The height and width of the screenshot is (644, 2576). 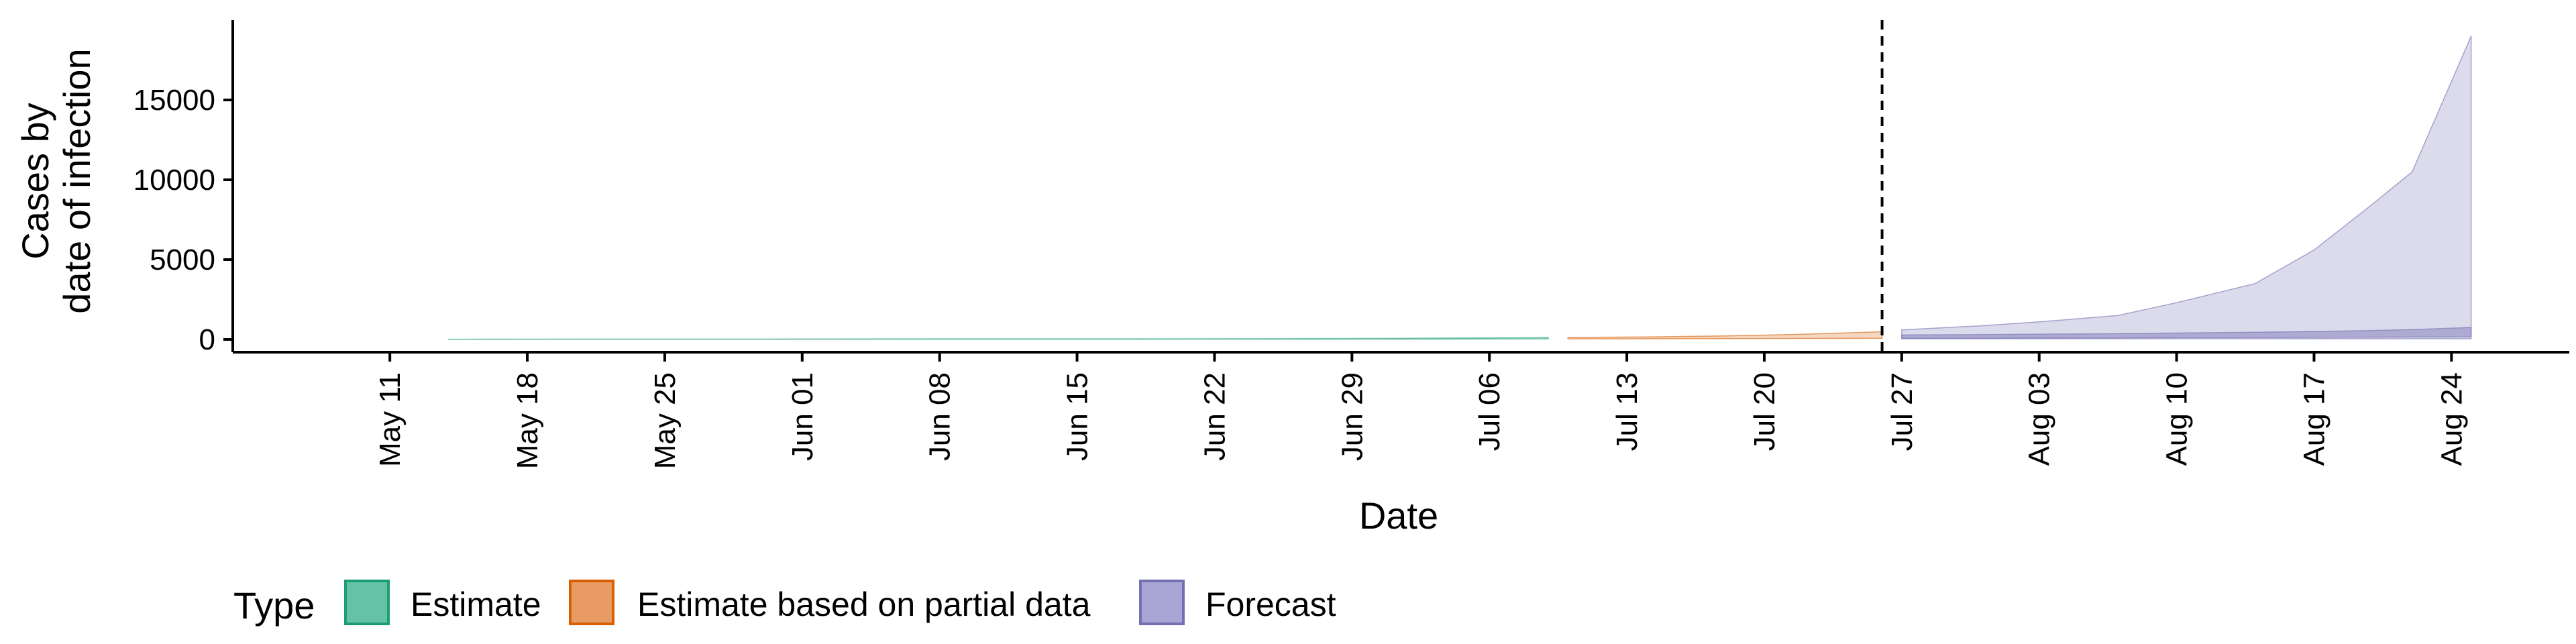 I want to click on legend-label-estimate-based-on-partial-data: Estimate based on partial data, so click(x=864, y=604).